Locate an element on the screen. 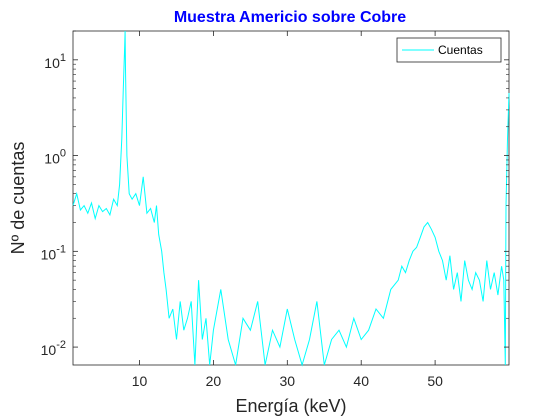  y-tick-label: 10⁻¹ is located at coordinates (53, 252).